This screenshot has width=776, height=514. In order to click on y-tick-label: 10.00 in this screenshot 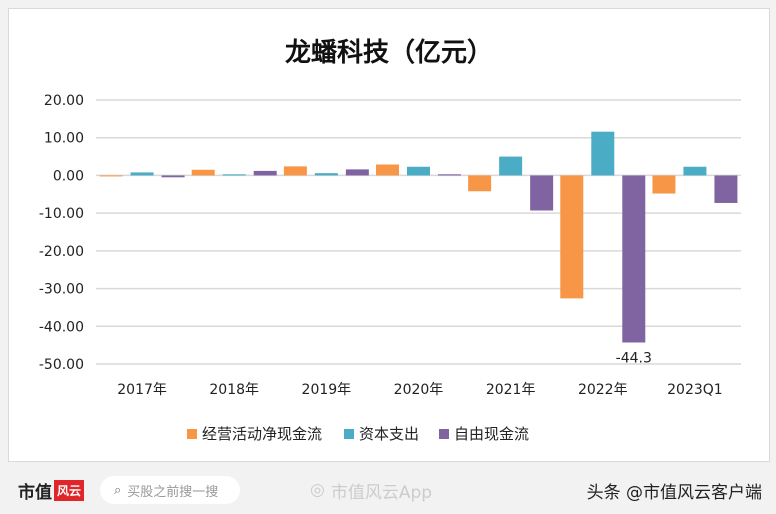, I will do `click(64, 139)`.